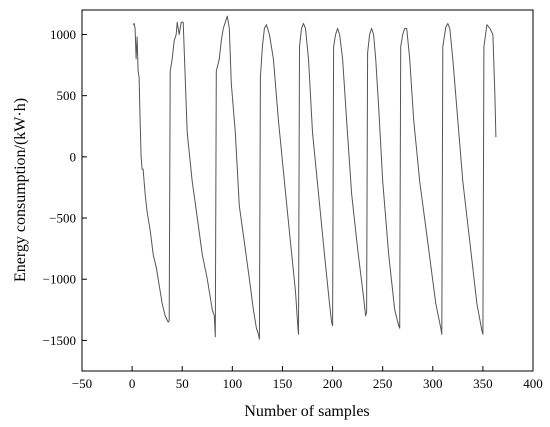  Describe the element at coordinates (182, 383) in the screenshot. I see `x-tick-label: 50` at that location.